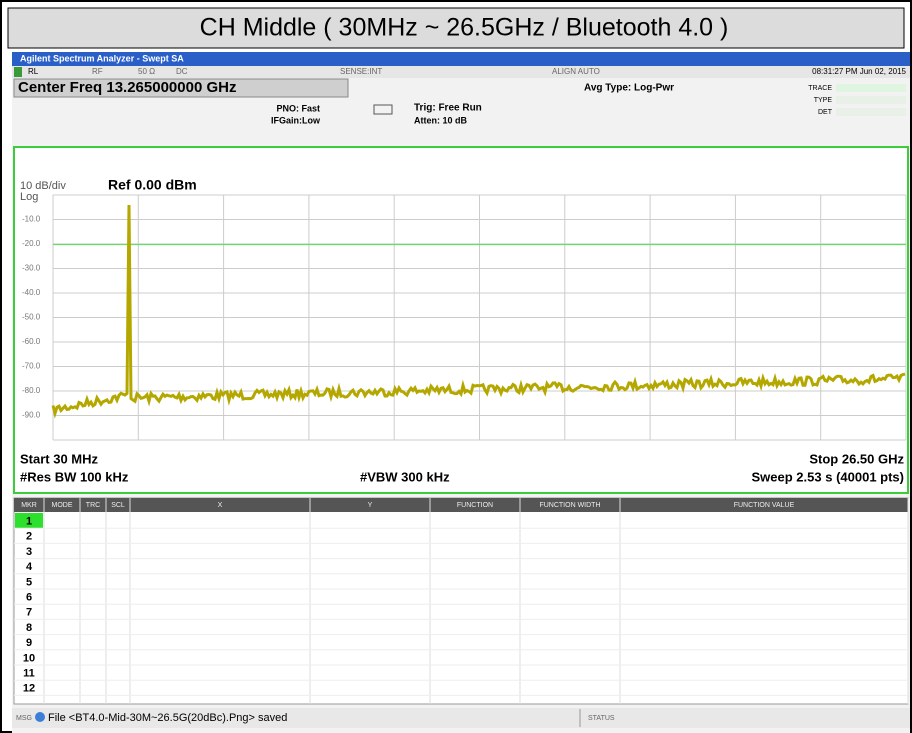 The height and width of the screenshot is (733, 912). I want to click on trig: Trig: Free Run, so click(448, 108).